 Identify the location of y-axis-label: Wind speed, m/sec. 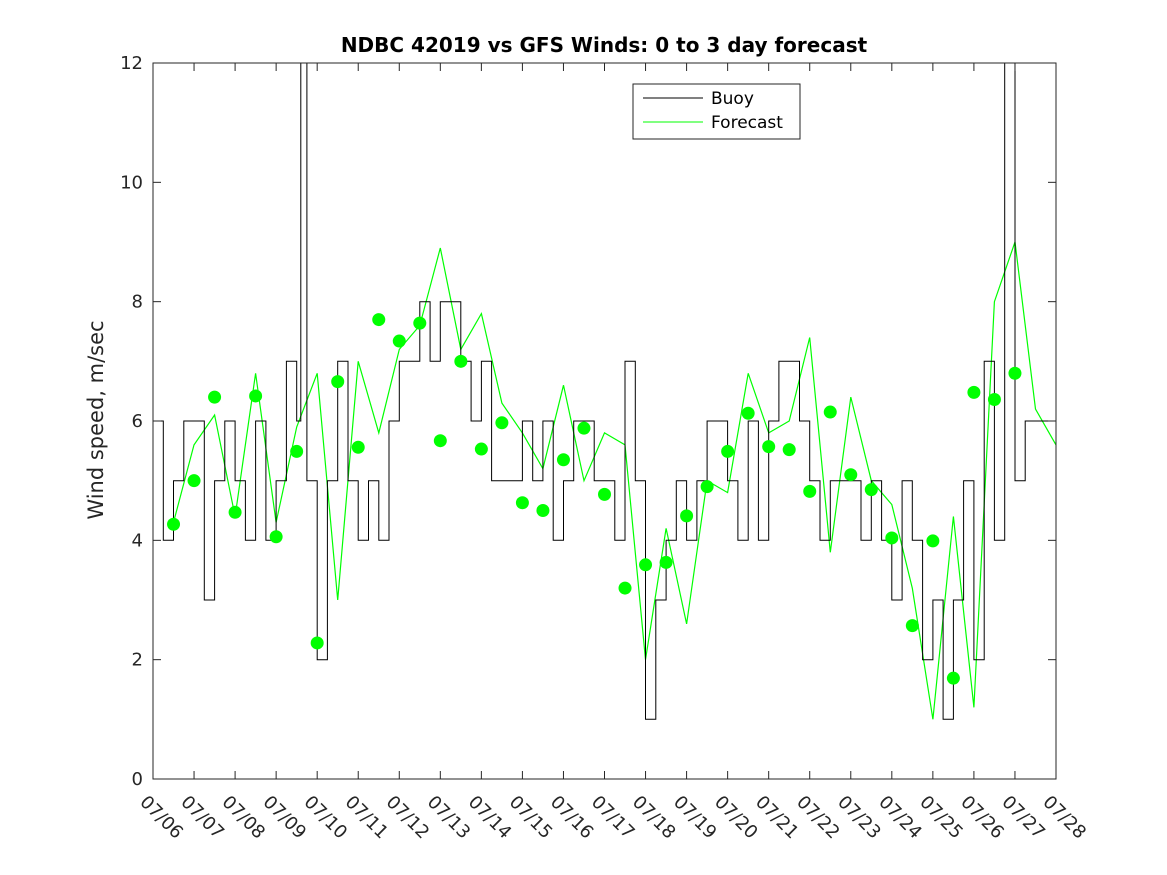
(96, 419).